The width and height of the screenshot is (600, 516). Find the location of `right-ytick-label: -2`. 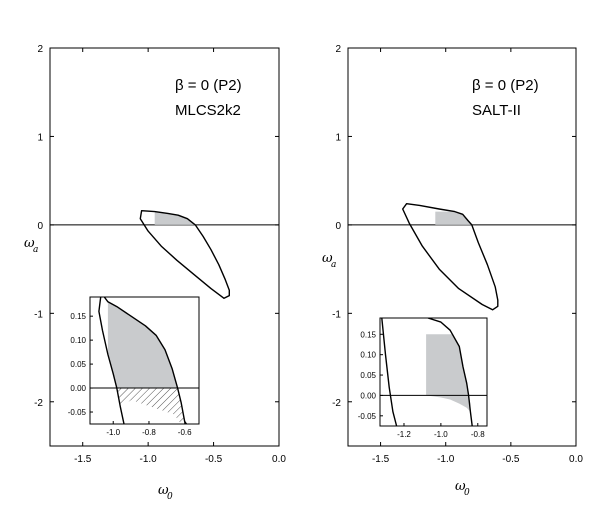

right-ytick-label: -2 is located at coordinates (336, 403).